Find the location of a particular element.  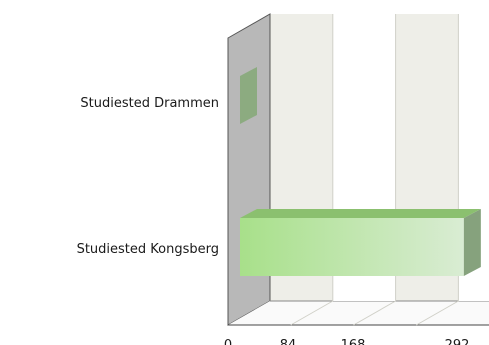

bar-side is located at coordinates (248, 95).